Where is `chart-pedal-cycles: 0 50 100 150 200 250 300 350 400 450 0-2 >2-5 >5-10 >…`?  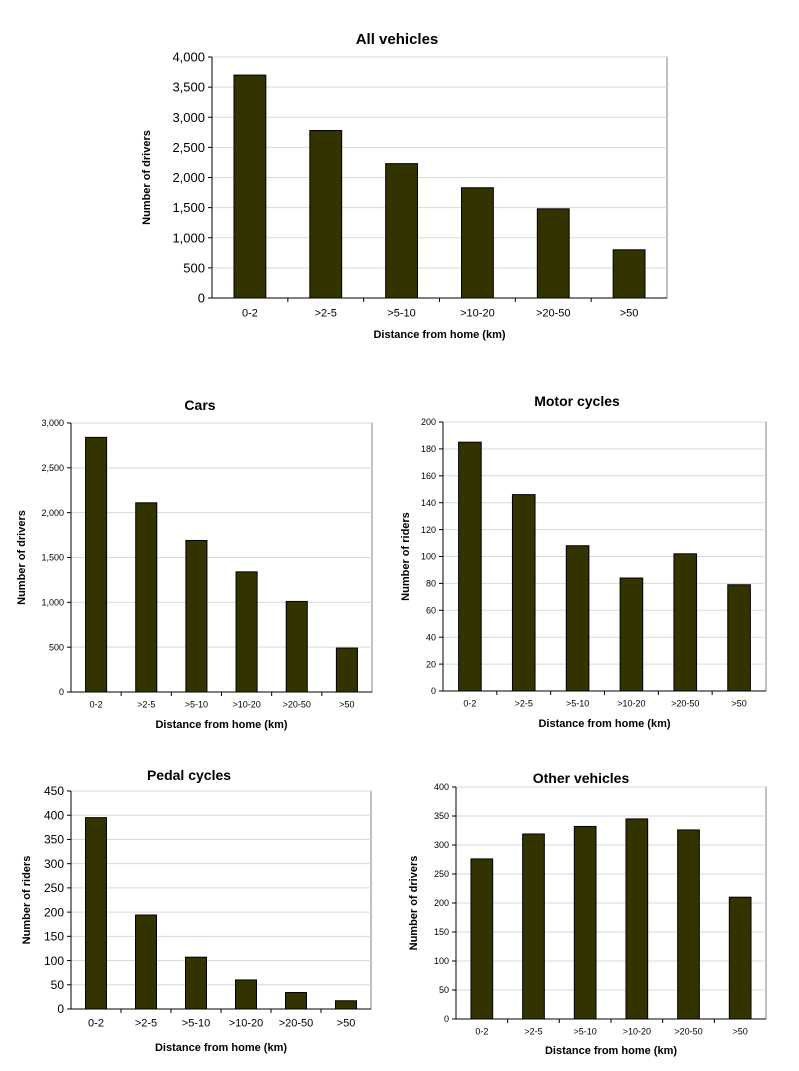 chart-pedal-cycles: 0 50 100 150 200 250 300 350 400 450 0-2 >2-5 >5-10 >… is located at coordinates (196, 910).